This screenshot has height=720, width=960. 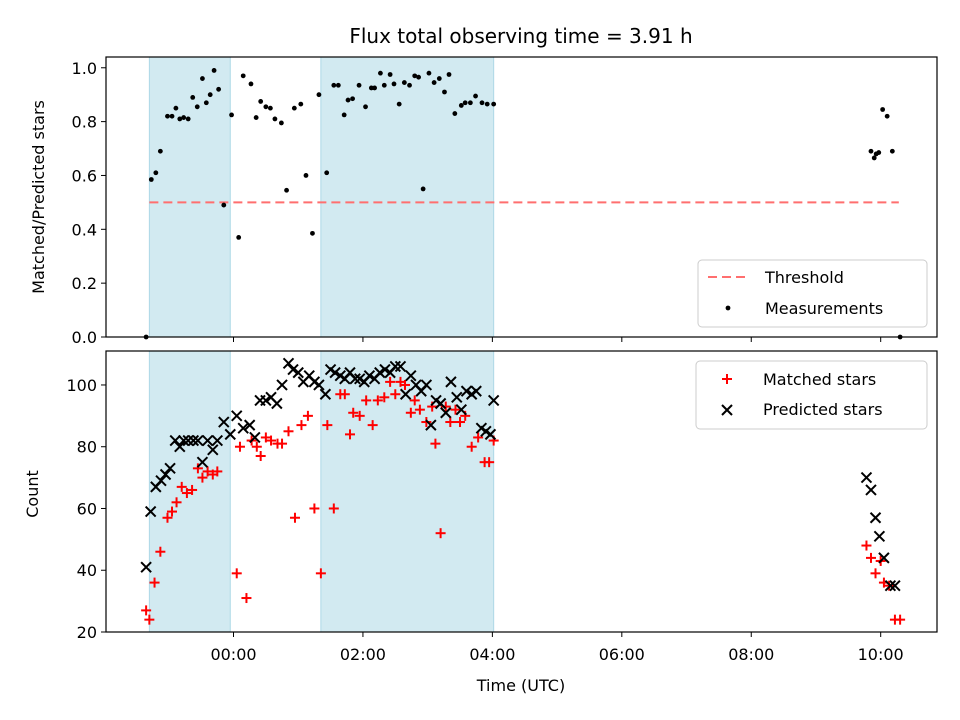 I want to click on top-legend-box, so click(x=812, y=293).